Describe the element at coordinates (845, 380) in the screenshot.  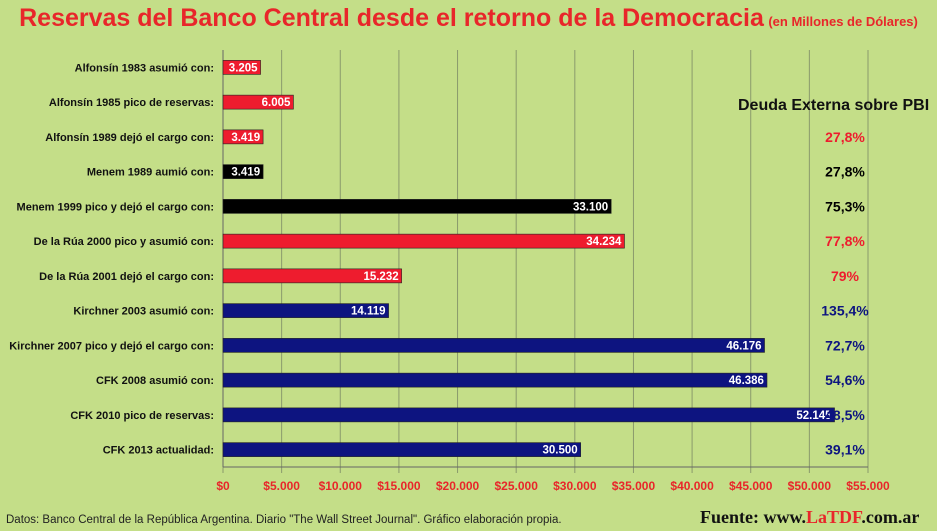
I see `debt-value: 54,6%` at that location.